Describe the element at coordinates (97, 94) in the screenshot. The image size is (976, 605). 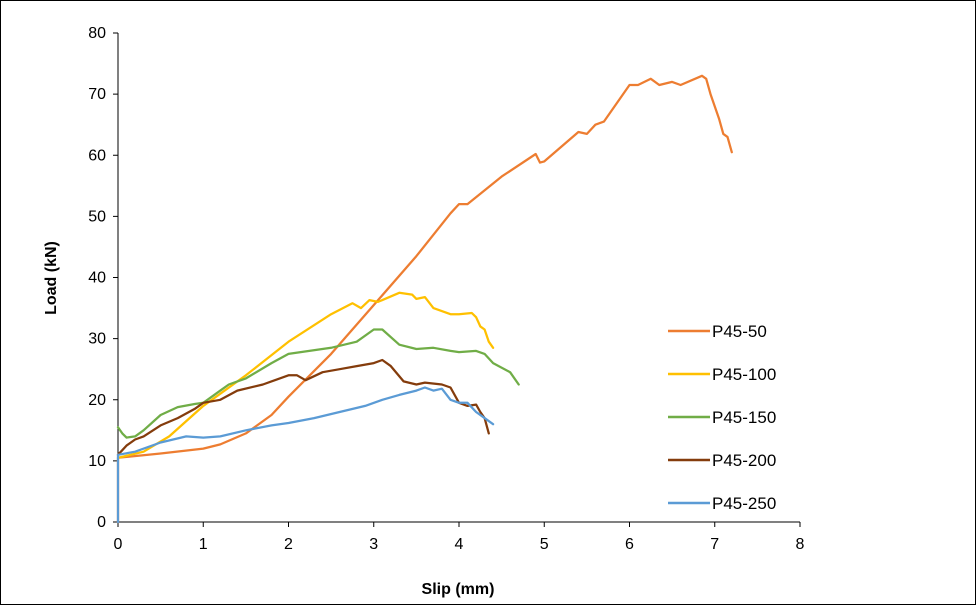
I see `y-tick-label: 70` at that location.